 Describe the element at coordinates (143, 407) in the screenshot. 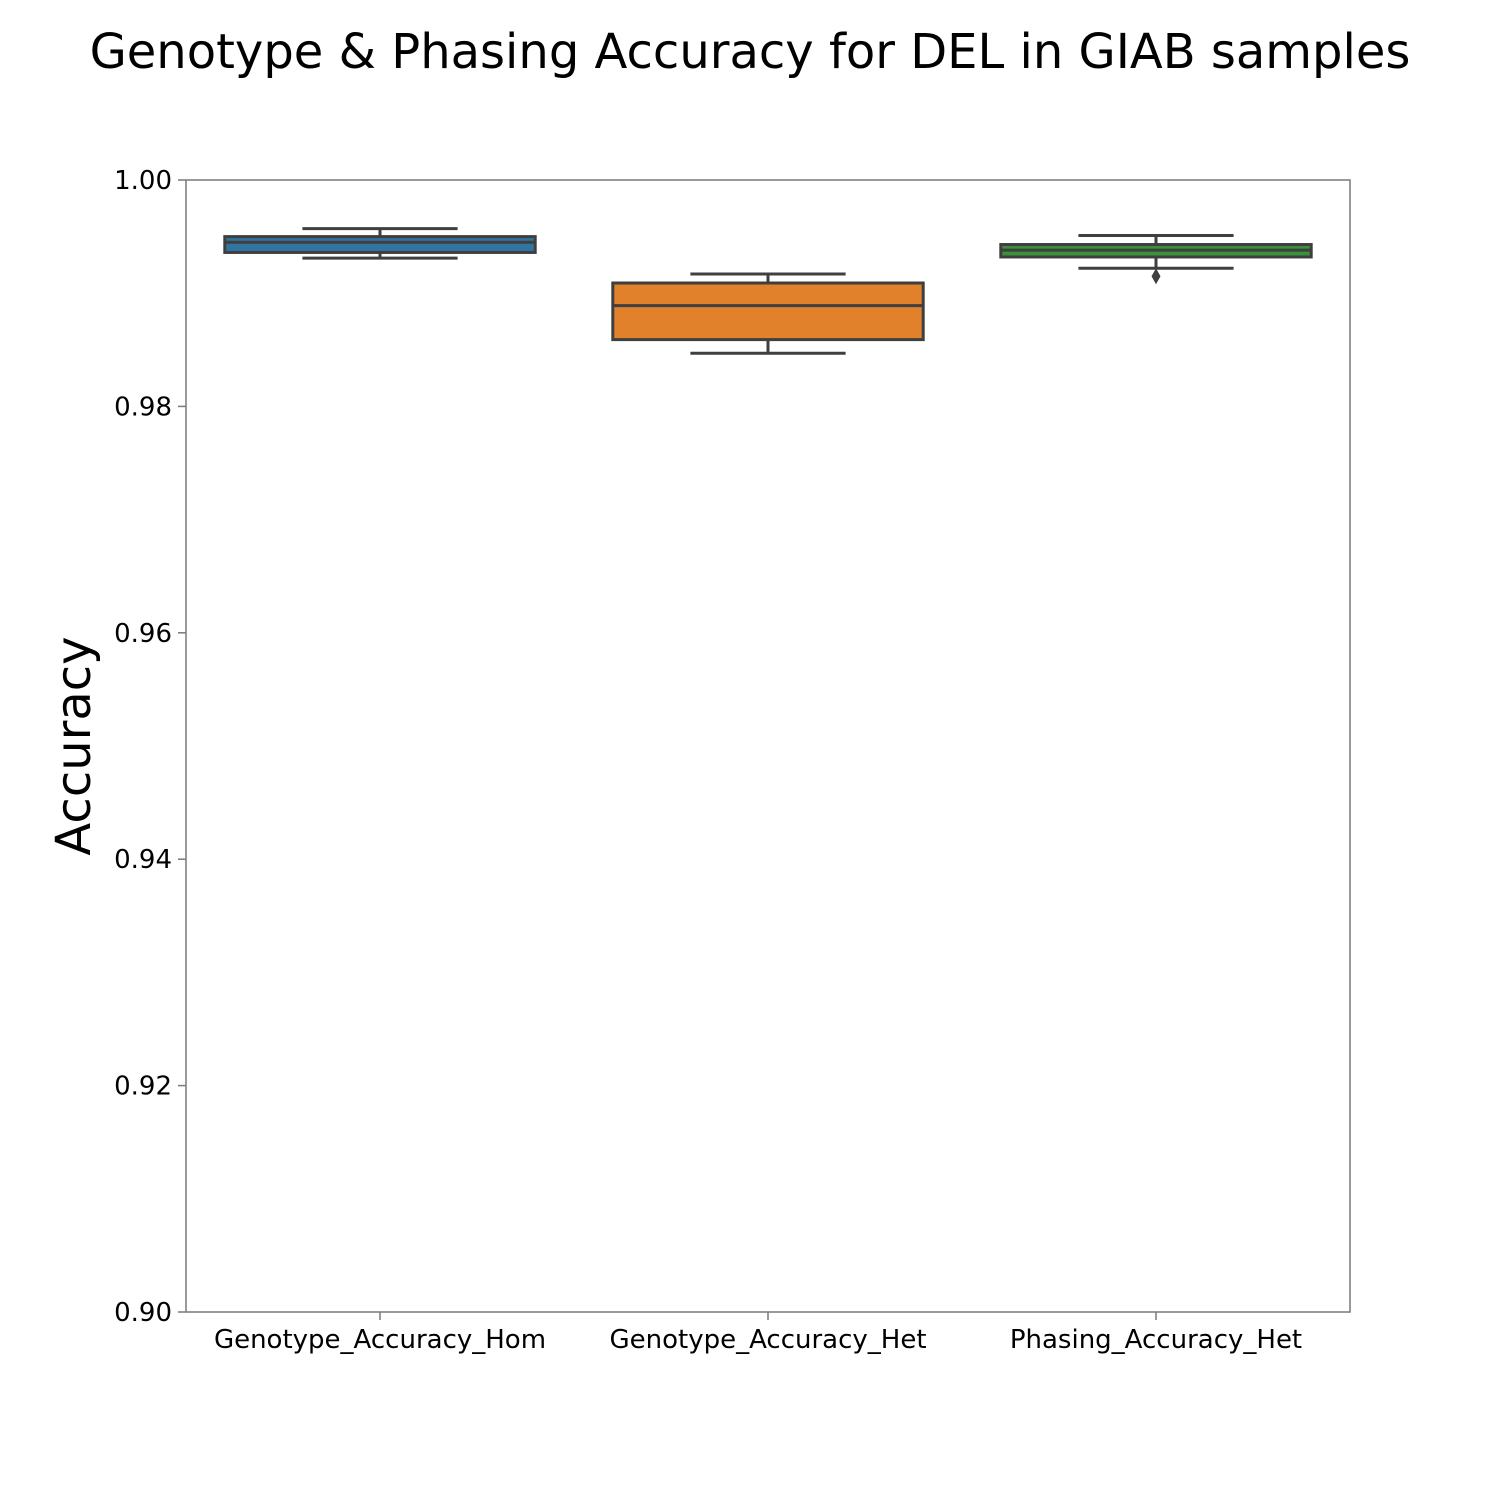

I see `y-tick-label: 0.98` at that location.